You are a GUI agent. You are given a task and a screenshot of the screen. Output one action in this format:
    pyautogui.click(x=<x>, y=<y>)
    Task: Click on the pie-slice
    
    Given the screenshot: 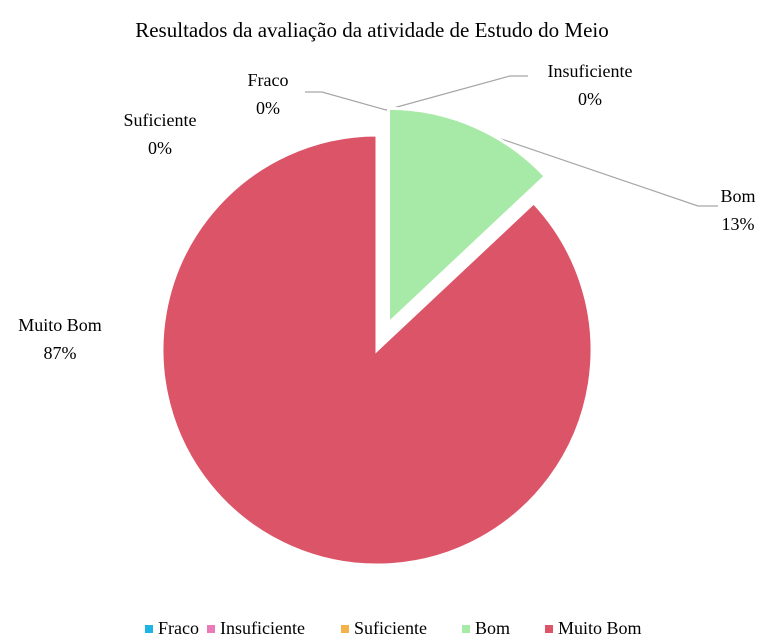 What is the action you would take?
    pyautogui.click(x=467, y=216)
    